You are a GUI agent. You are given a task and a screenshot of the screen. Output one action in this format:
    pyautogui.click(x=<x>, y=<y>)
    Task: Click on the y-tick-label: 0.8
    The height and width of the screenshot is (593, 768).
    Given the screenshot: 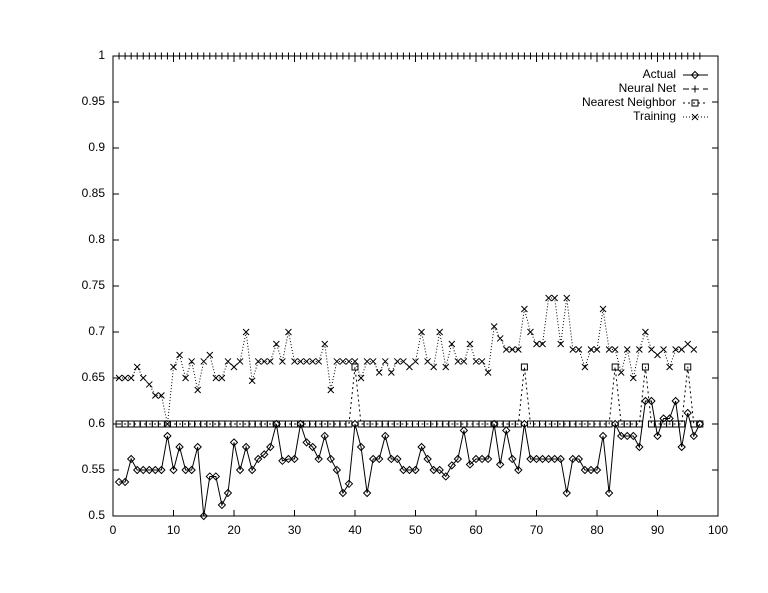 What is the action you would take?
    pyautogui.click(x=96, y=239)
    